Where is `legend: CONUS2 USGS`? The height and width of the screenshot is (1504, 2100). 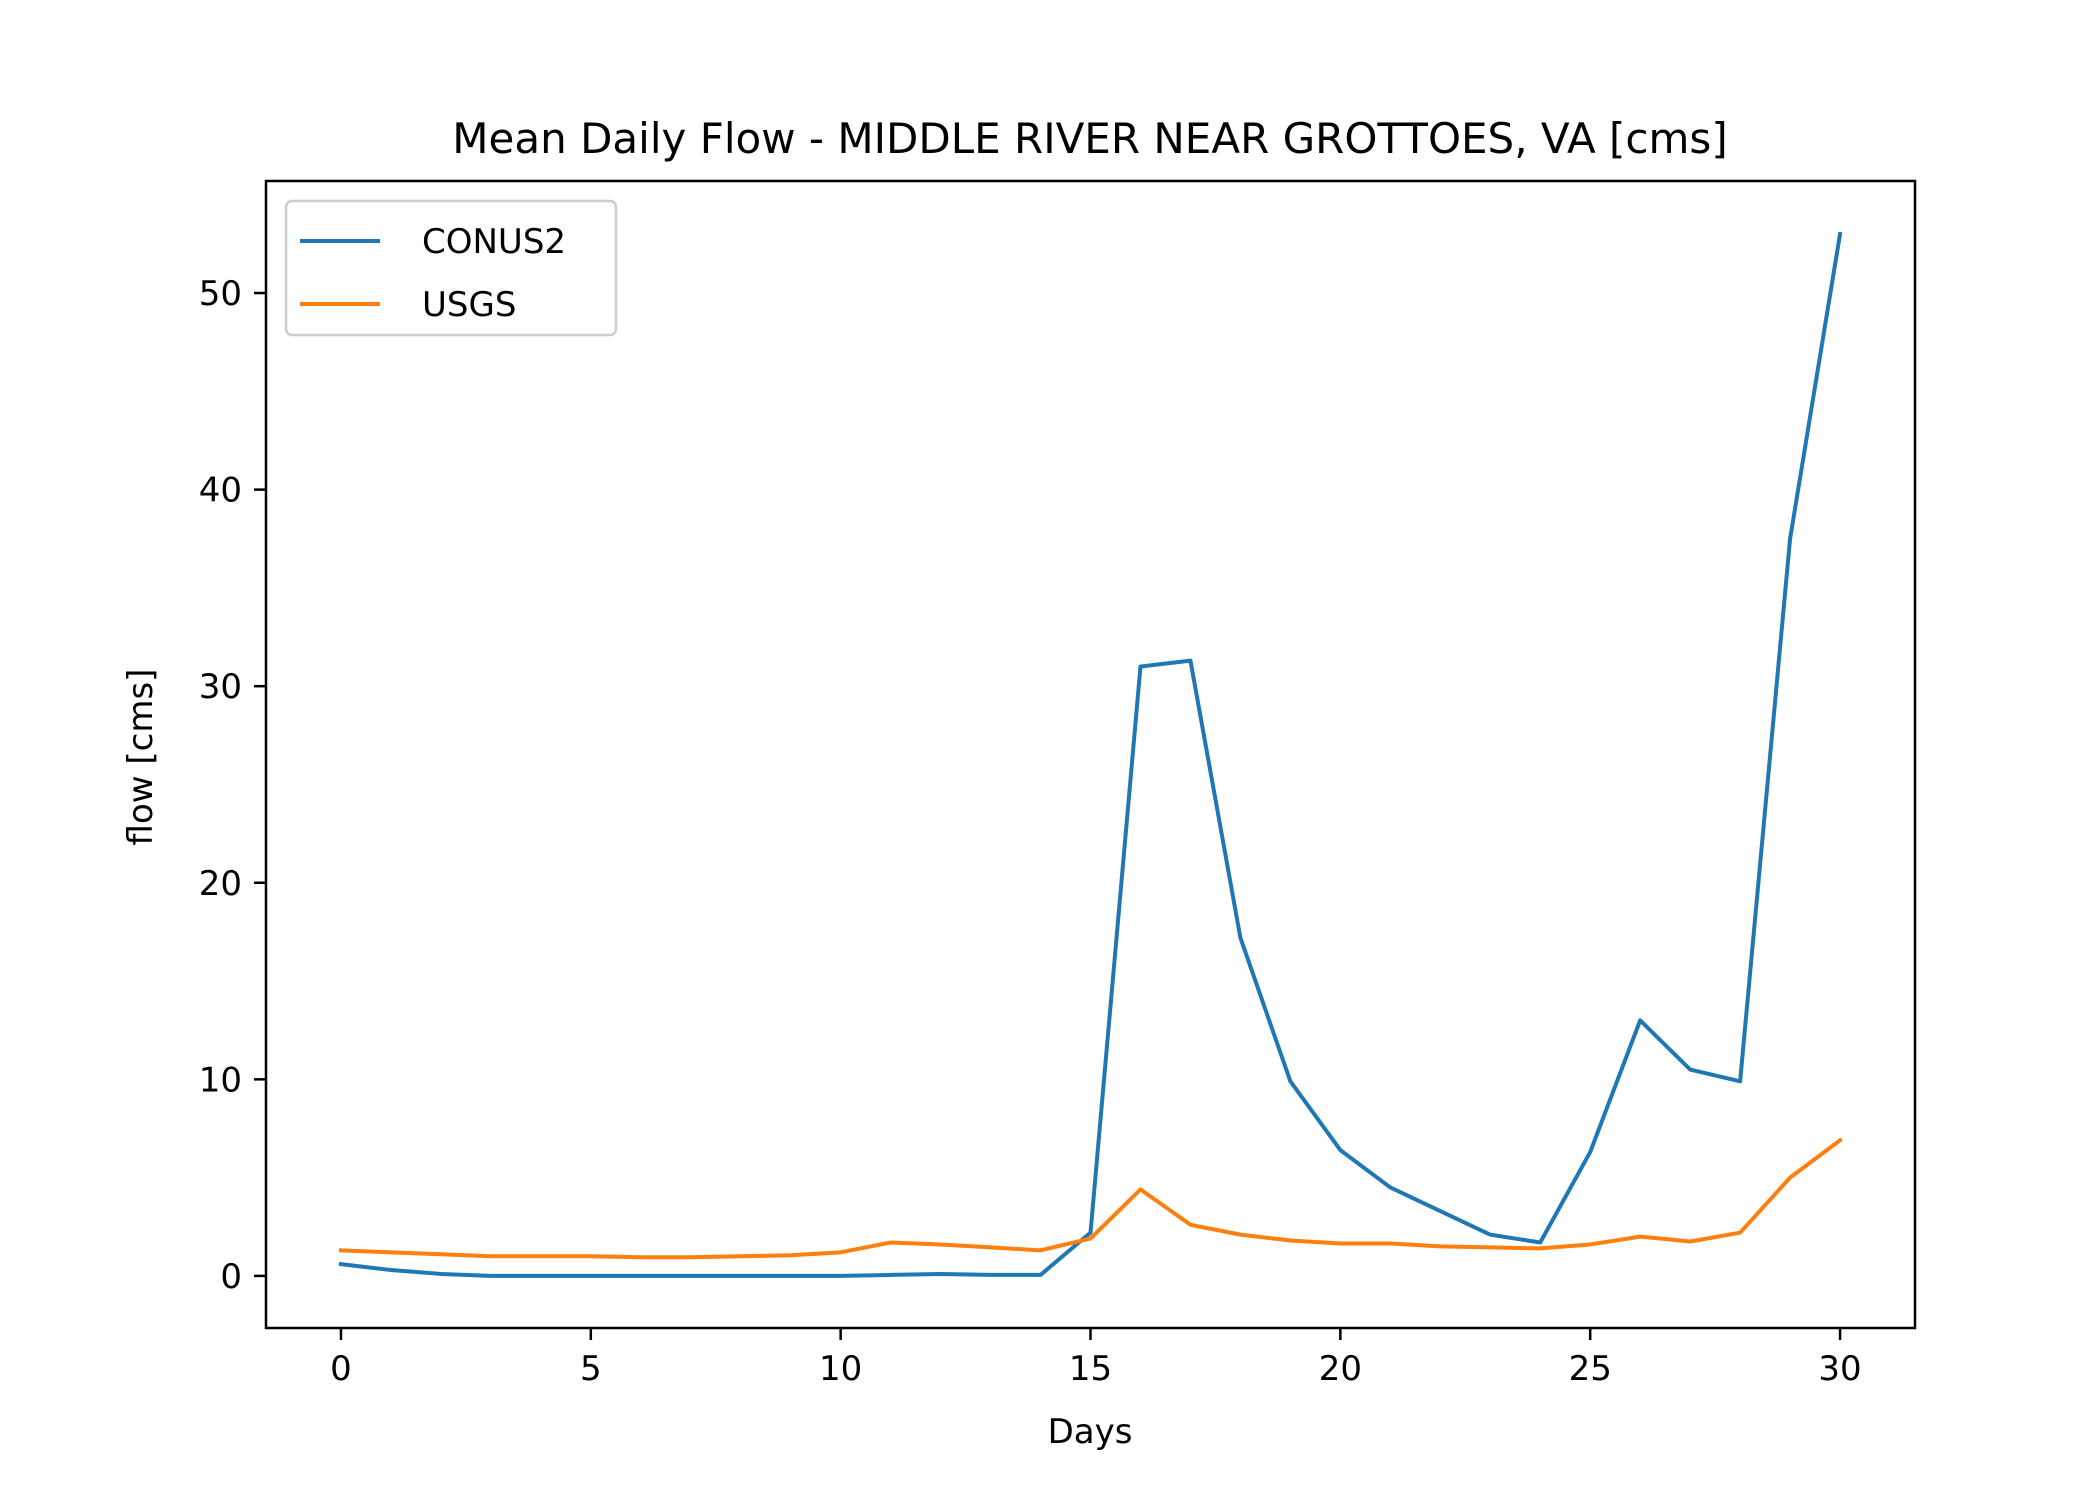 legend: CONUS2 USGS is located at coordinates (451, 268).